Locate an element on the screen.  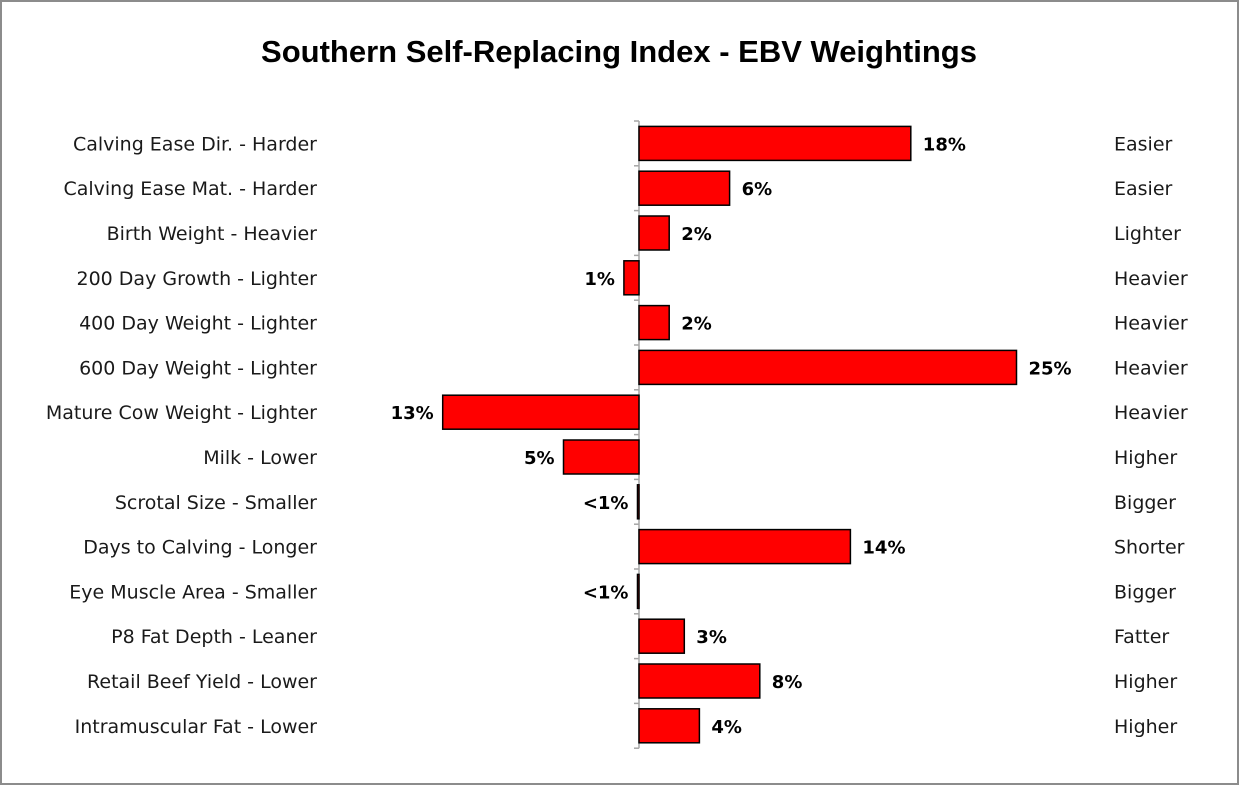
data-label: 5% is located at coordinates (539, 458).